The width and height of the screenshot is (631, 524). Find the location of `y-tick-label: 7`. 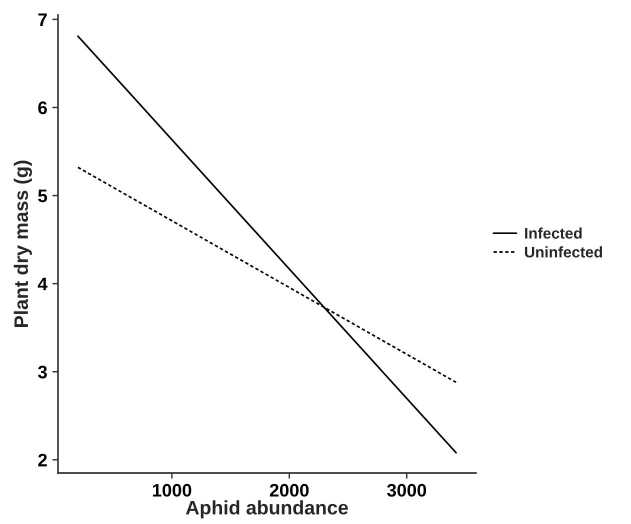

y-tick-label: 7 is located at coordinates (42, 20).